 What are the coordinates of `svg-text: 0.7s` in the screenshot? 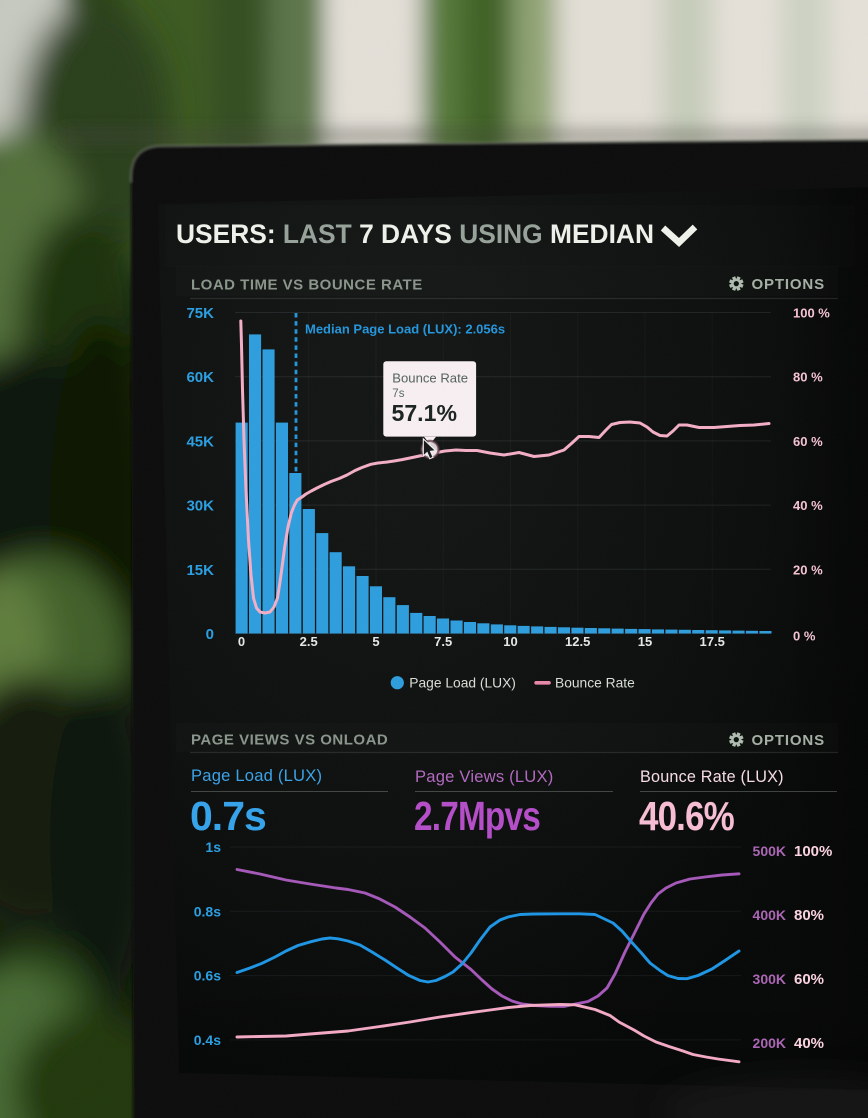 It's located at (228, 816).